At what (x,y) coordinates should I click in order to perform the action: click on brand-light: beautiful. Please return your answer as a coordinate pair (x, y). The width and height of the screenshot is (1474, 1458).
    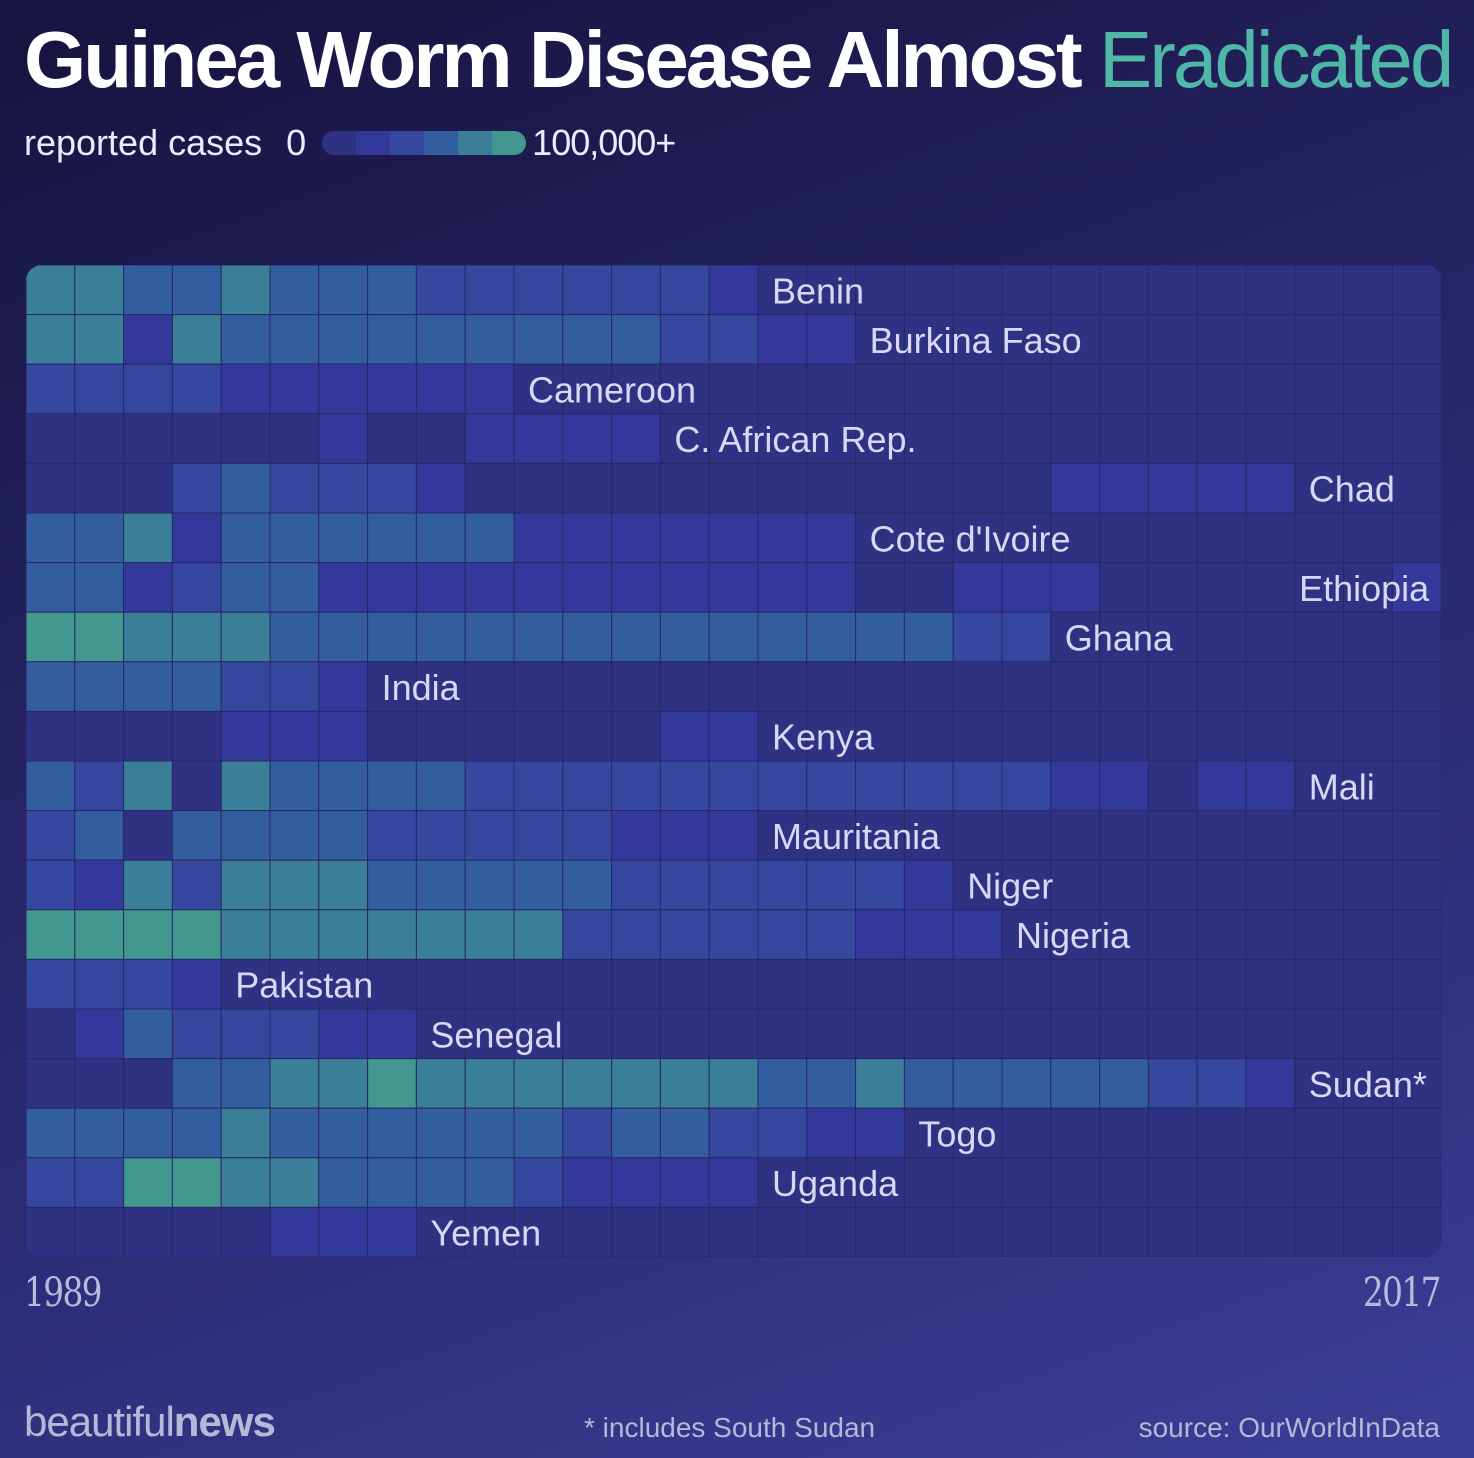
    Looking at the image, I should click on (99, 1421).